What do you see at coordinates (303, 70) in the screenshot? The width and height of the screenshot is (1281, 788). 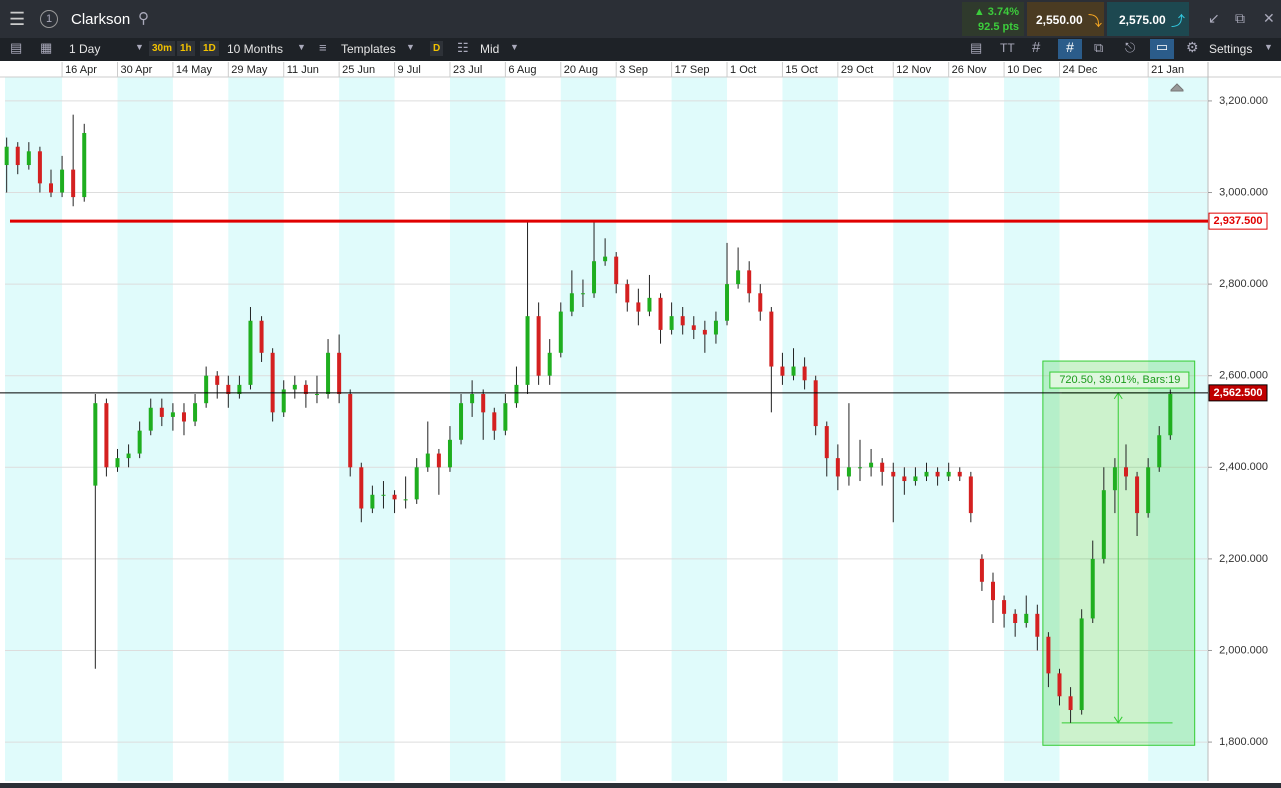 I see `x-tick-label: 11 Jun` at bounding box center [303, 70].